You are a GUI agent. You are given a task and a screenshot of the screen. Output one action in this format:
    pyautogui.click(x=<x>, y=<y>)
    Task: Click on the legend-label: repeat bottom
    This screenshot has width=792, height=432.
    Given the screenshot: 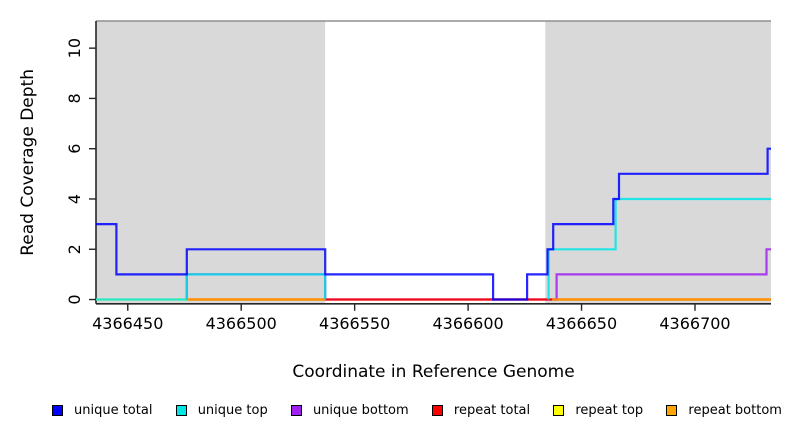 What is the action you would take?
    pyautogui.click(x=735, y=410)
    